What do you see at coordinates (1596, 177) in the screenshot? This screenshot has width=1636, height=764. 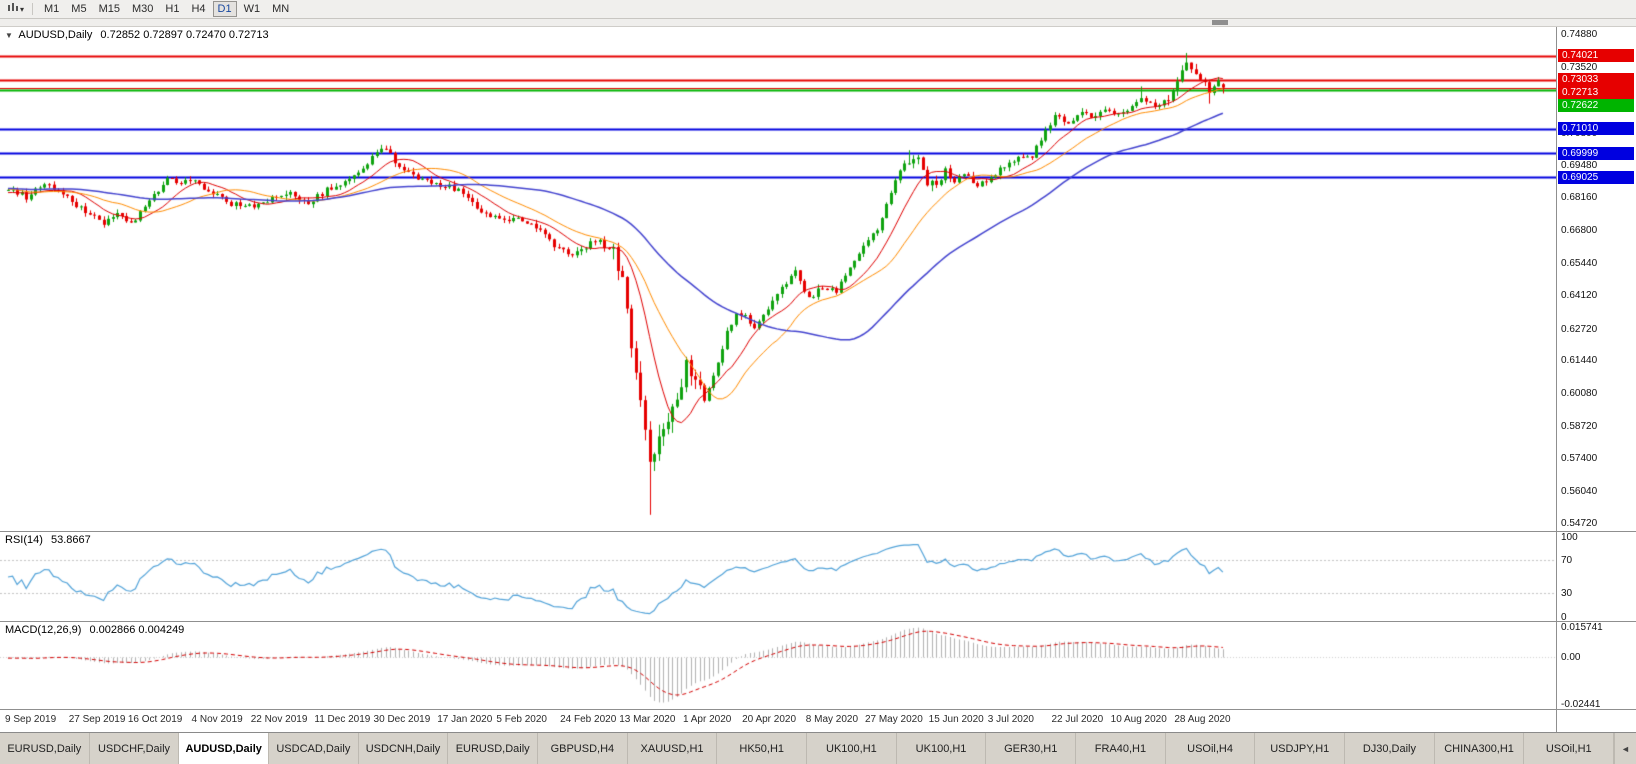 I see `price-level-badge-support-line: 0.69025` at bounding box center [1596, 177].